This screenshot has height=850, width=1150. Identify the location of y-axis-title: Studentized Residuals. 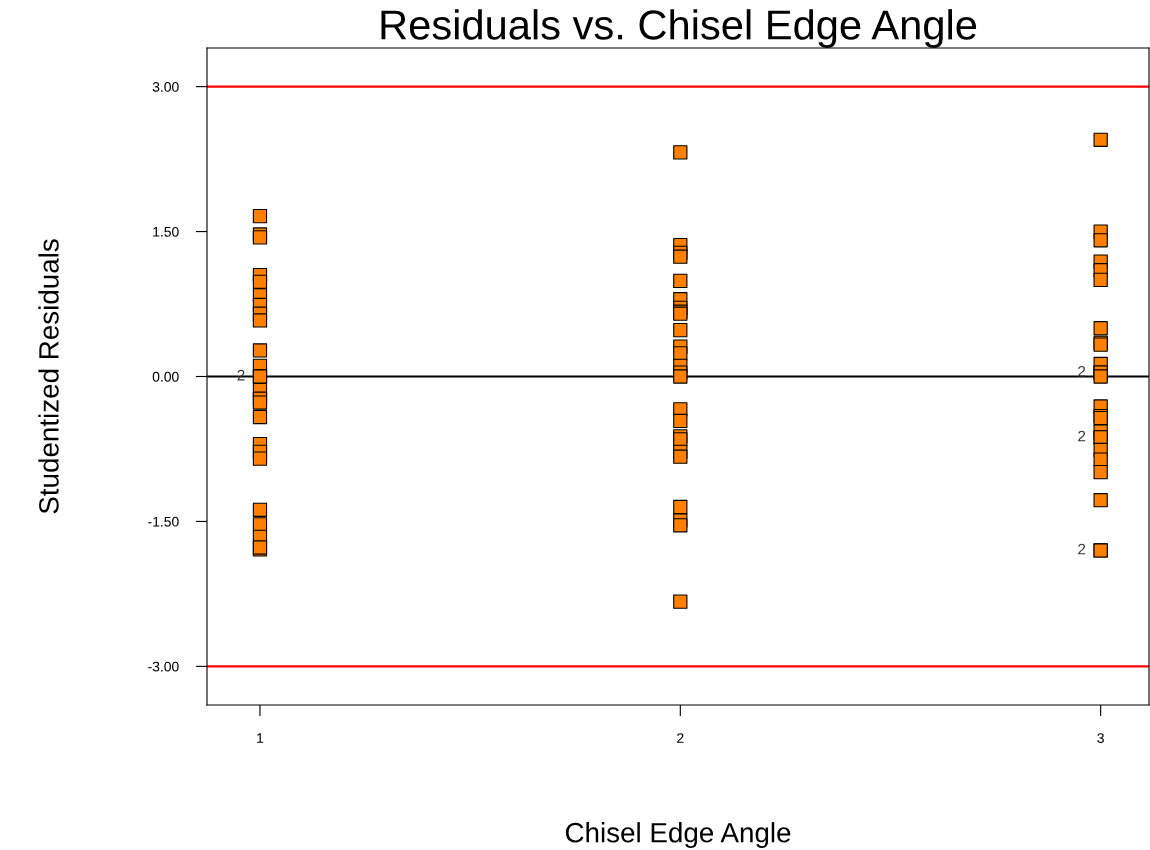
(48, 376).